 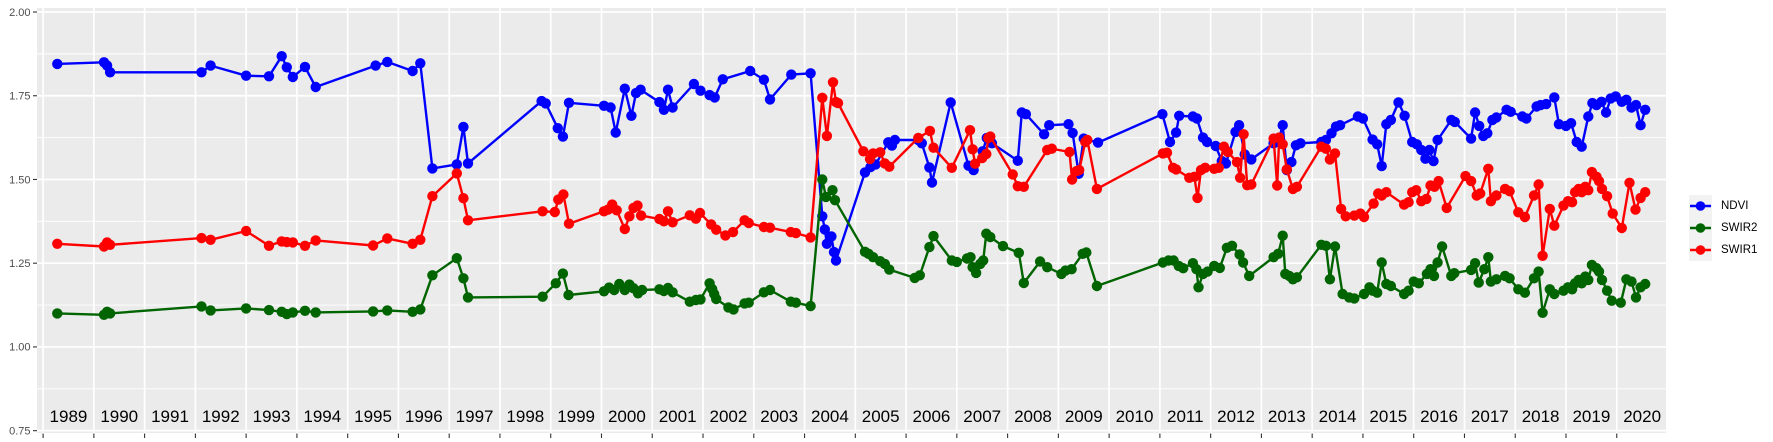 What do you see at coordinates (1338, 416) in the screenshot?
I see `x-tick-label: 2014` at bounding box center [1338, 416].